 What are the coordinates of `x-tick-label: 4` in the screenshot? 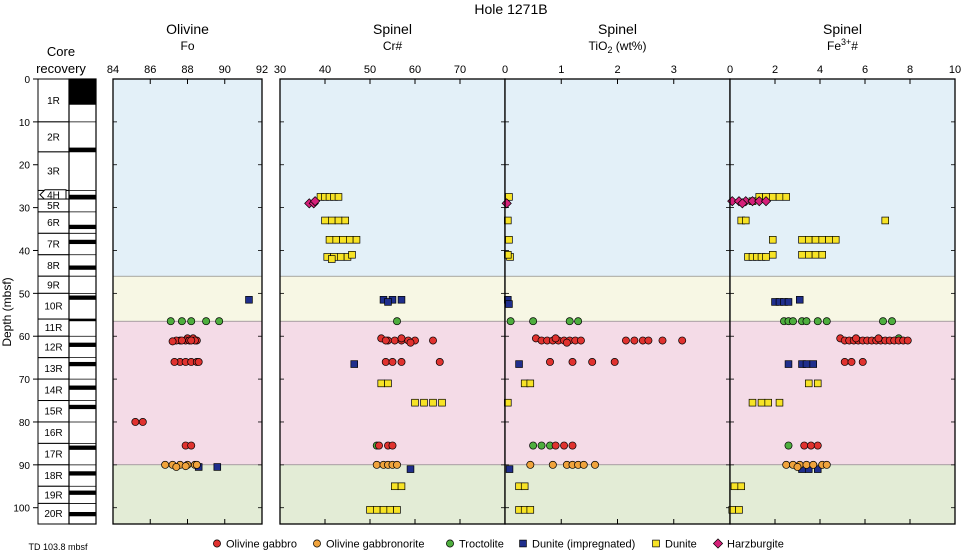 It's located at (820, 70).